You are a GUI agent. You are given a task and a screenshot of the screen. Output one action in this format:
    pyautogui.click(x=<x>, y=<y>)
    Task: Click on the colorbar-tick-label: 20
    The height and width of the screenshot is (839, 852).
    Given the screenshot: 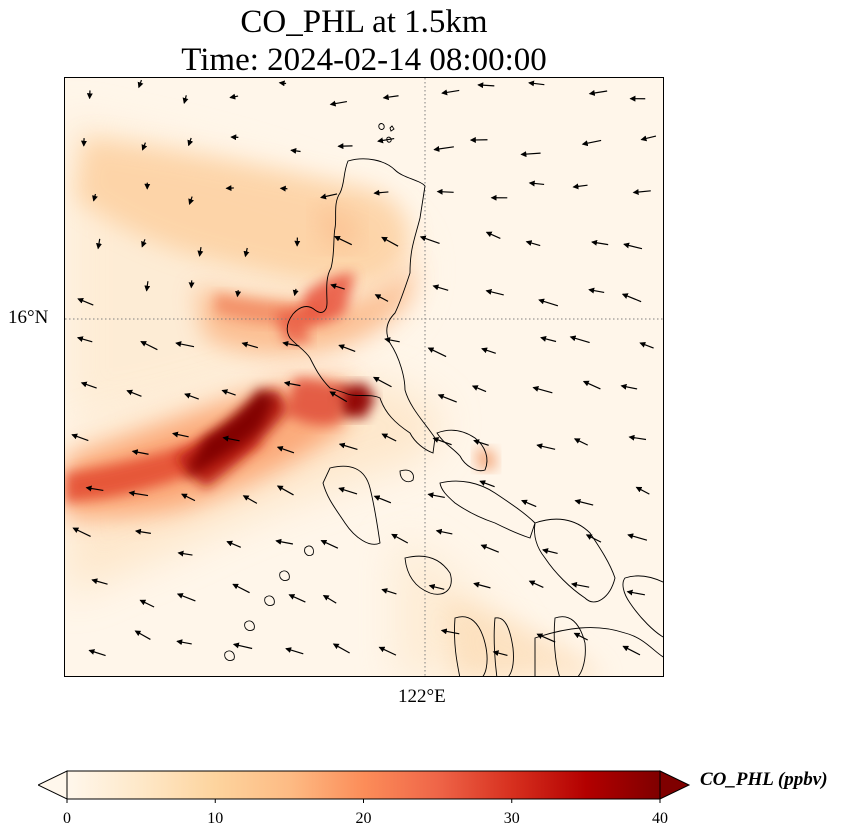 What is the action you would take?
    pyautogui.click(x=363, y=818)
    